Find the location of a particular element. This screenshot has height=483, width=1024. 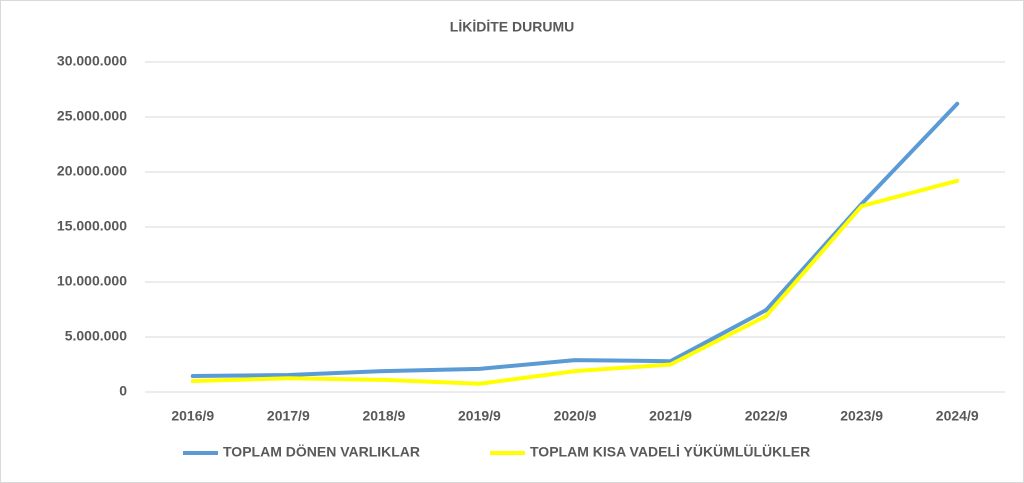

y-tick-label: 15.000.000 is located at coordinates (92, 226).